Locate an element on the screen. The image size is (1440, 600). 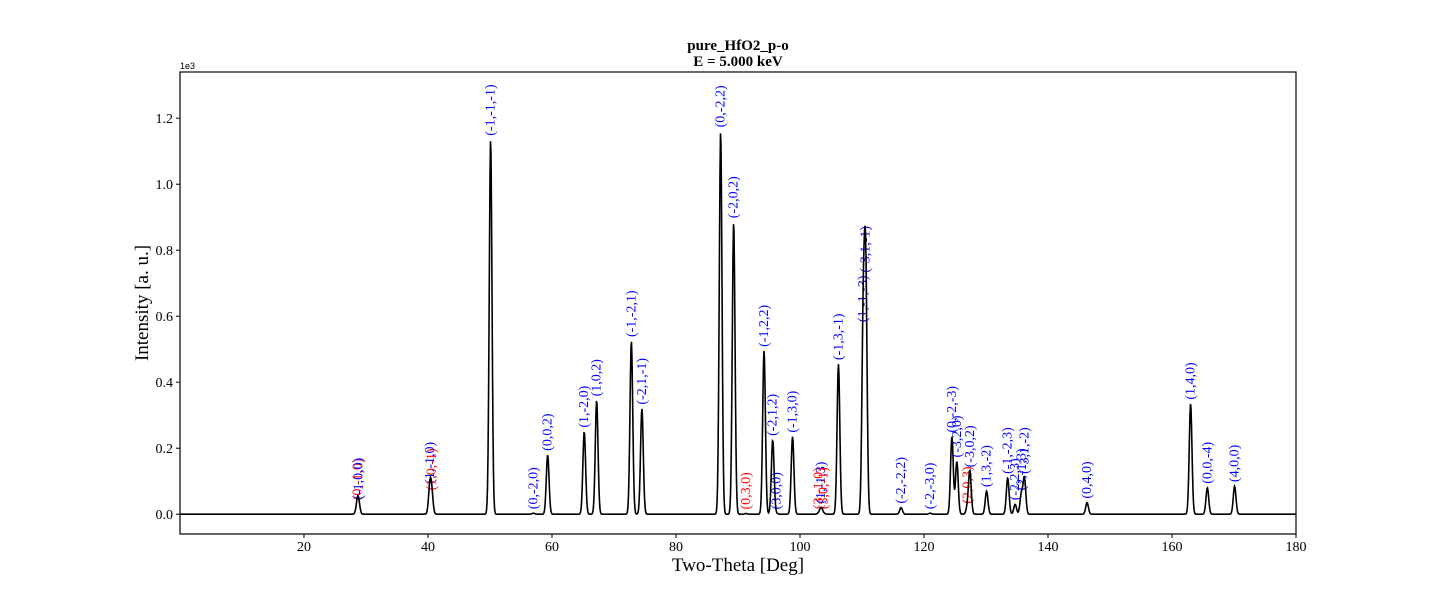
x-tick-label: 60 is located at coordinates (552, 547).